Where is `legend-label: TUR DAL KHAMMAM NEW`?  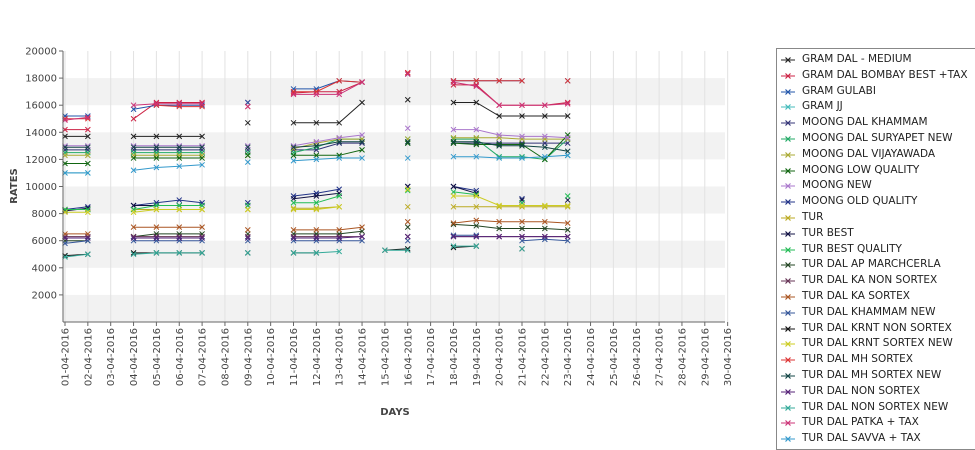 legend-label: TUR DAL KHAMMAM NEW is located at coordinates (869, 311).